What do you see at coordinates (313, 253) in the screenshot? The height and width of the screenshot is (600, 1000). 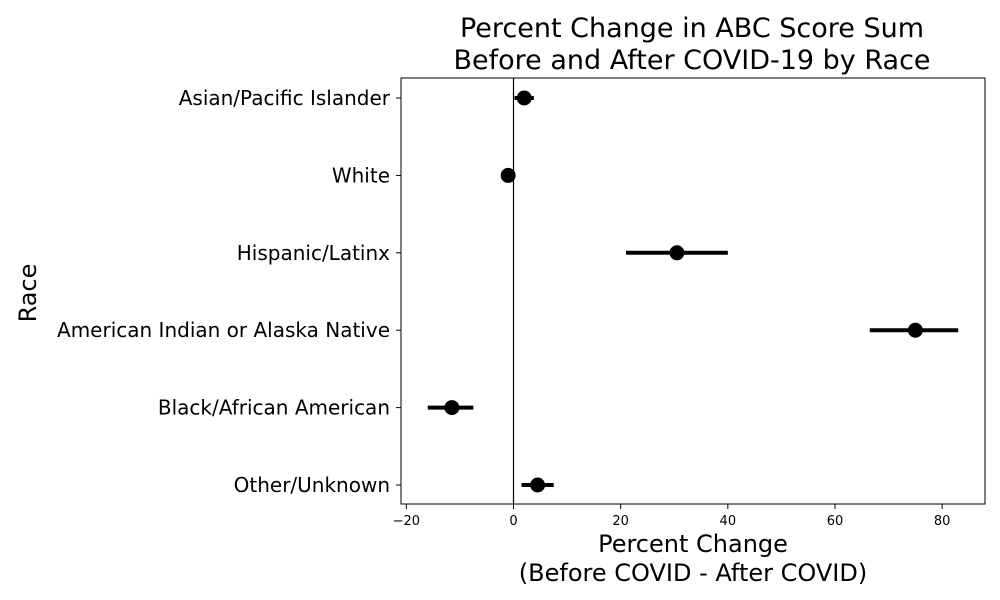 I see `y-category-label: Hispanic/Latinx` at bounding box center [313, 253].